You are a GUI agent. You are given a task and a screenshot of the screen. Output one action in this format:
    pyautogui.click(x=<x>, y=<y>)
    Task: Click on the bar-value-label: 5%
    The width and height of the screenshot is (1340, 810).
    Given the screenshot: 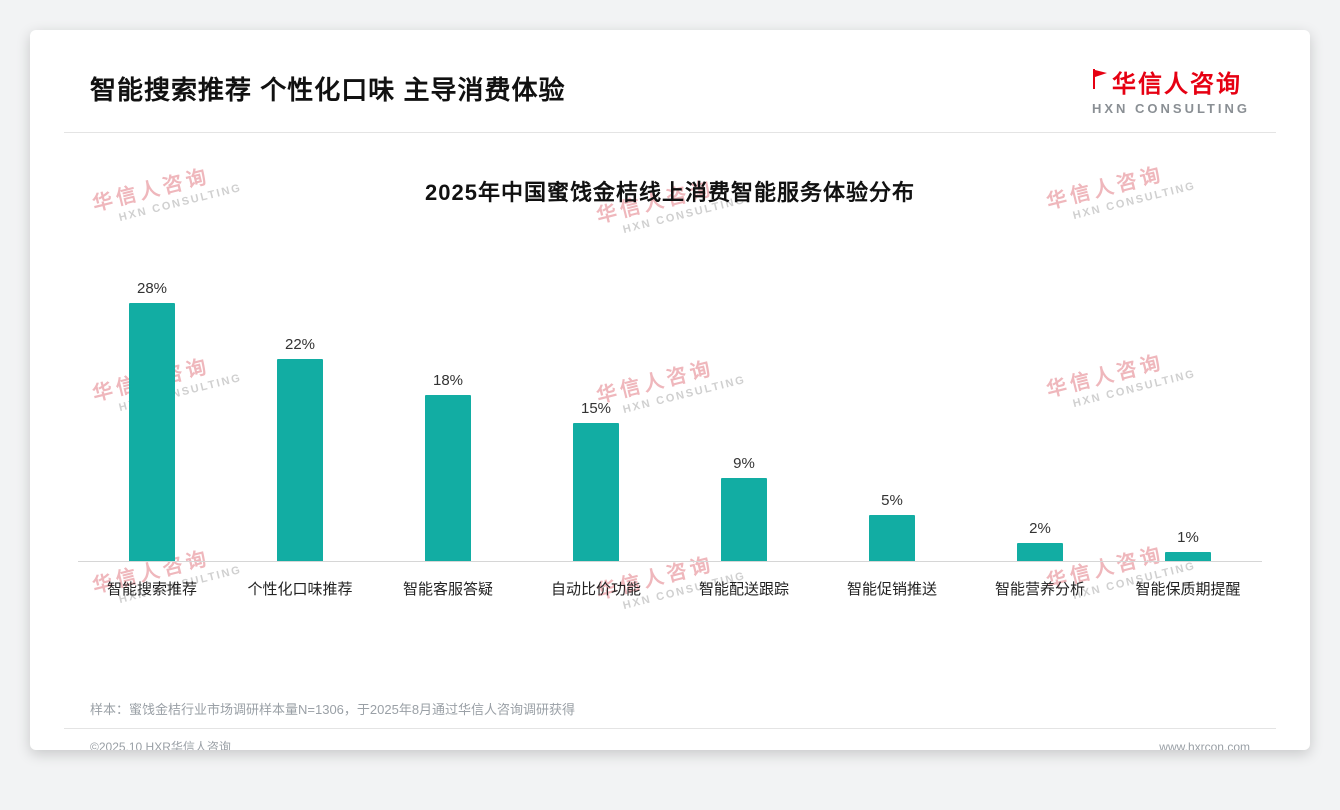 What is the action you would take?
    pyautogui.click(x=892, y=500)
    